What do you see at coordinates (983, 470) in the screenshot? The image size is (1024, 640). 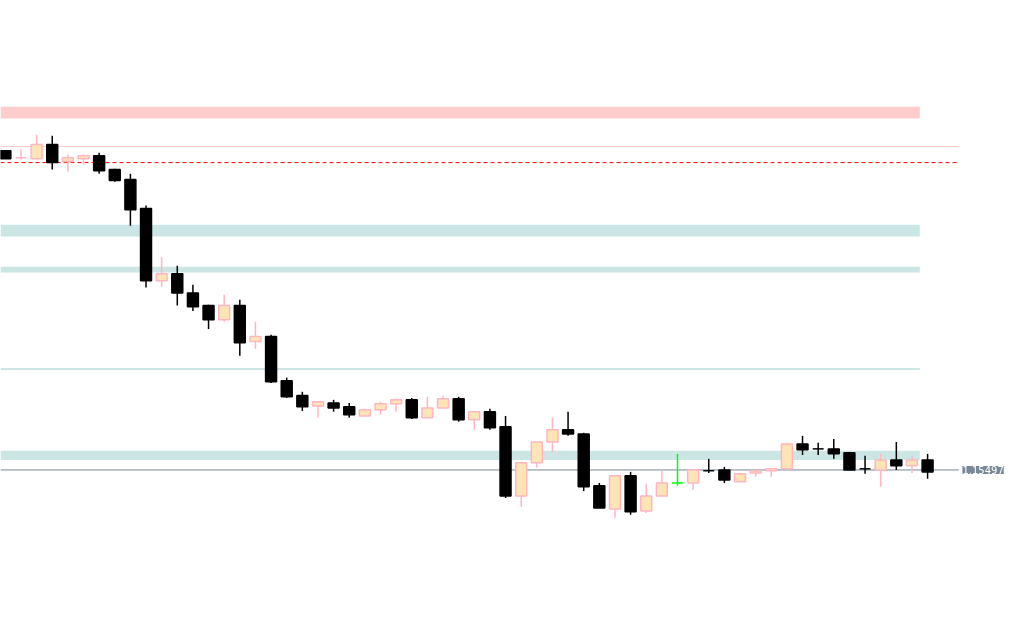 I see `text: 1.15497` at bounding box center [983, 470].